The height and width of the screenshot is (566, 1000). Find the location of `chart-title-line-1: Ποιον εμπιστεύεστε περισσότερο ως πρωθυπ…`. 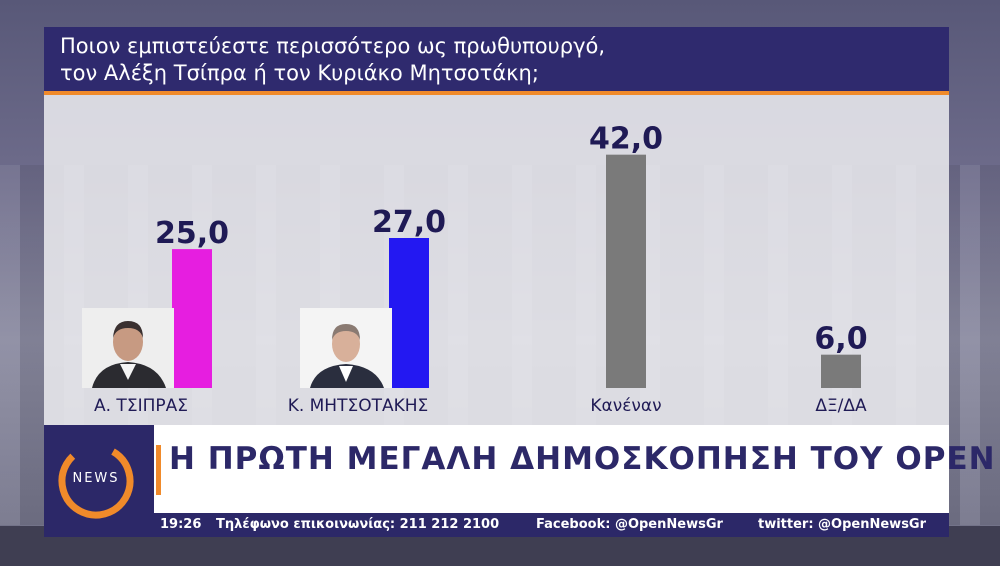

chart-title-line-1: Ποιον εμπιστεύεστε περισσότερο ως πρωθυπ… is located at coordinates (333, 46).